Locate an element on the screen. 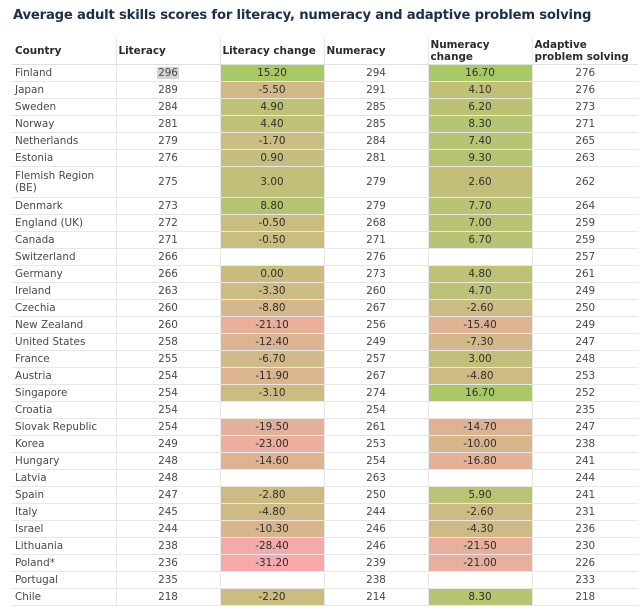 The height and width of the screenshot is (611, 640). literacy-change-cell: -2.80 is located at coordinates (271, 495).